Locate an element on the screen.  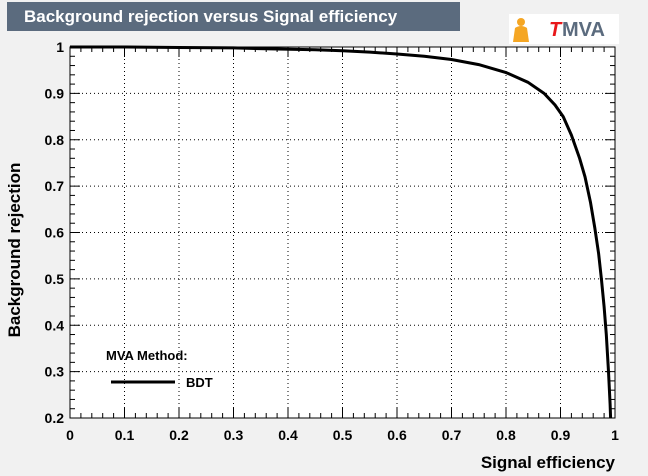
y-axis-label: Background rejection is located at coordinates (14, 250).